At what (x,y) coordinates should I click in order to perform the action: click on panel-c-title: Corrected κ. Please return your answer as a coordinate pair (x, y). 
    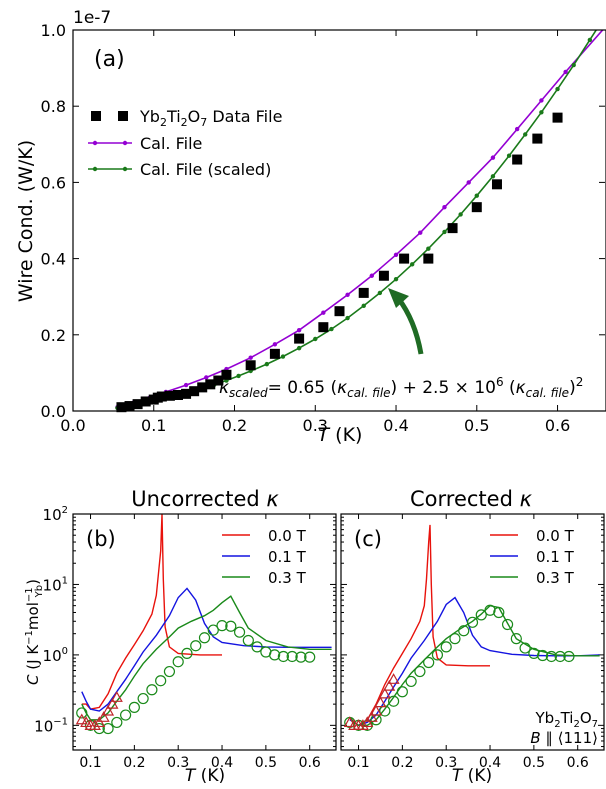
    Looking at the image, I should click on (471, 499).